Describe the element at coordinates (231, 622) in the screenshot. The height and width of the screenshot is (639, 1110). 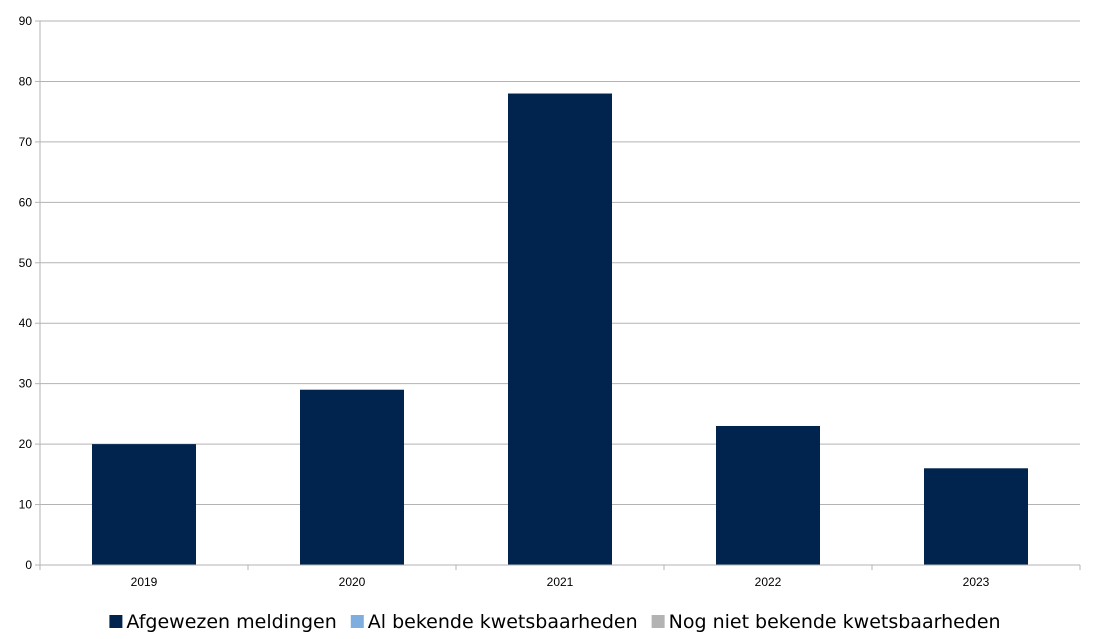
I see `legend-label: Afgewezen meldingen` at that location.